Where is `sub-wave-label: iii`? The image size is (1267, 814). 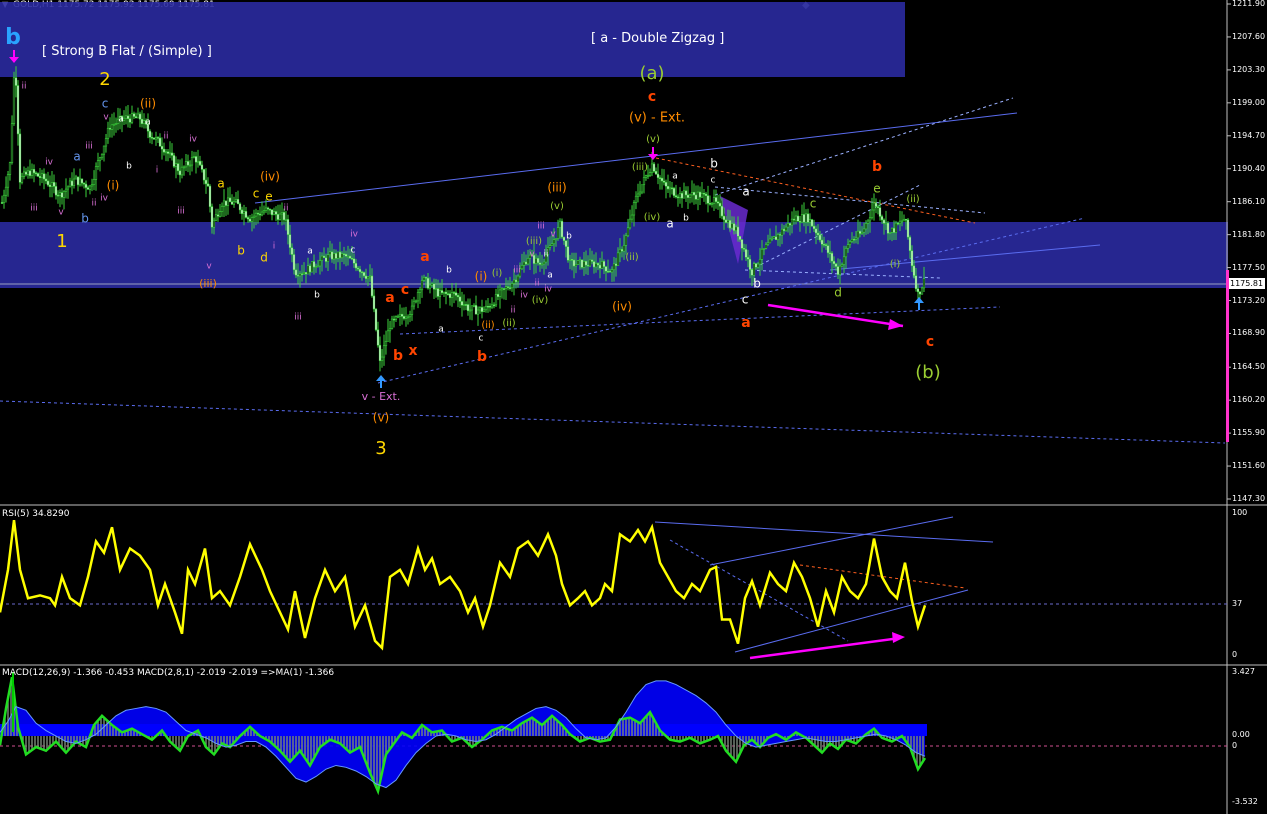 sub-wave-label: iii is located at coordinates (89, 147).